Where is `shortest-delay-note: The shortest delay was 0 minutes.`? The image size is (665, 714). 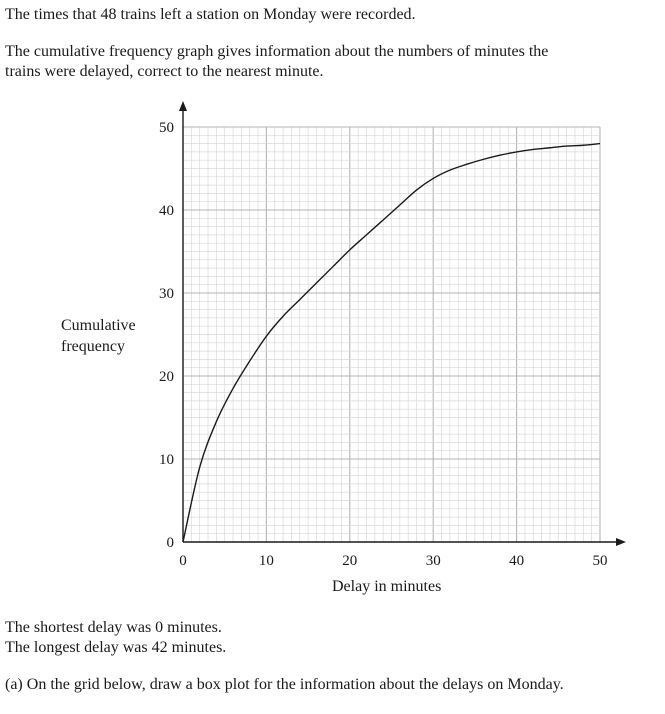 shortest-delay-note: The shortest delay was 0 minutes. is located at coordinates (113, 627).